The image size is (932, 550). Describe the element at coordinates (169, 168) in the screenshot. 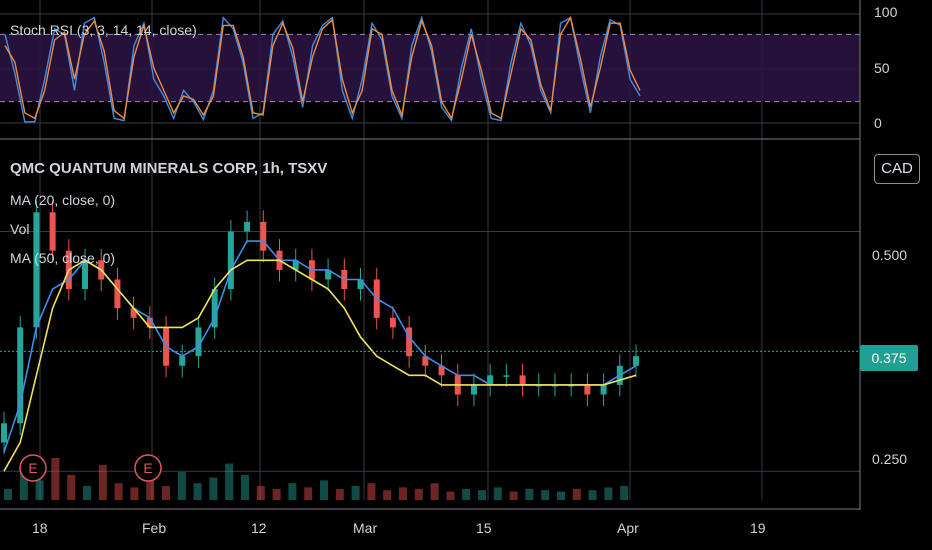

I see `symbol-title: QMC QUANTUM MINERALS CORP, 1h, TSXV` at that location.